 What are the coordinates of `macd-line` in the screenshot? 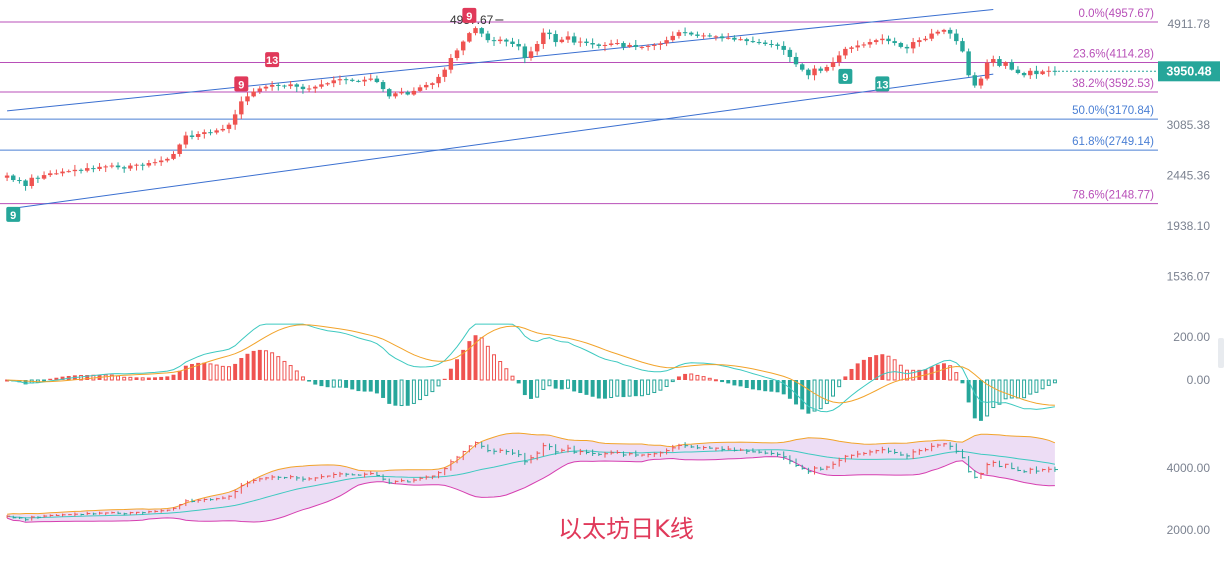 It's located at (531, 365).